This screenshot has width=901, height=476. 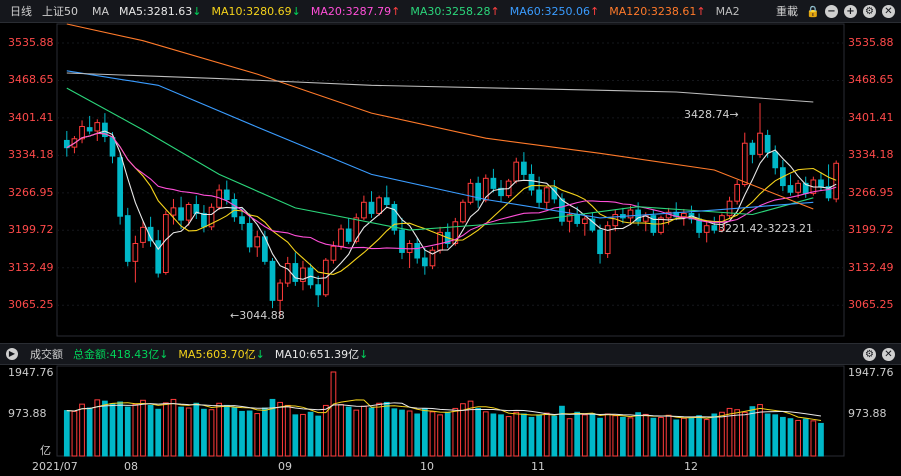 I want to click on volume-ma5: MA5:603.70亿↓, so click(x=221, y=354).